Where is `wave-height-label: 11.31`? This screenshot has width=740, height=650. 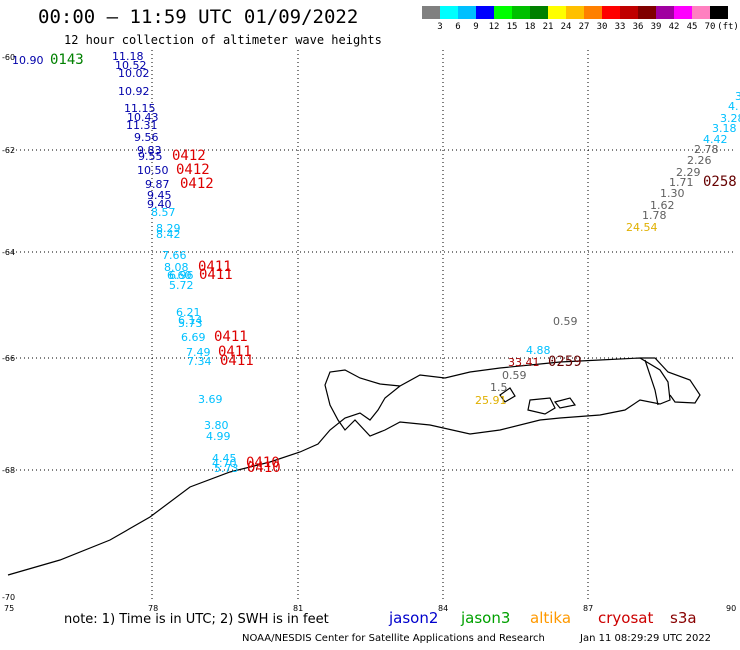 wave-height-label: 11.31 is located at coordinates (142, 125).